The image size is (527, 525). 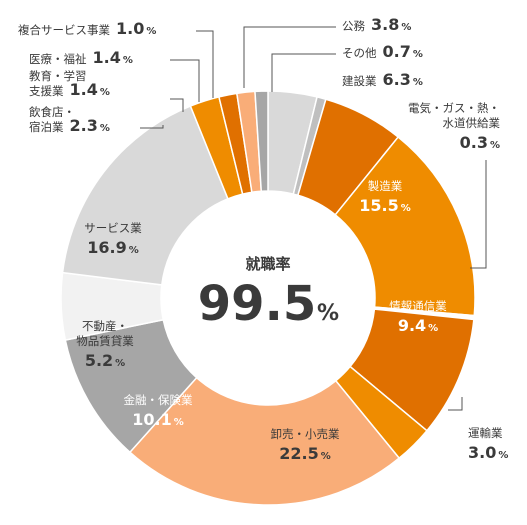 I want to click on slice-label-5-value: 16.9%, so click(x=113, y=247).